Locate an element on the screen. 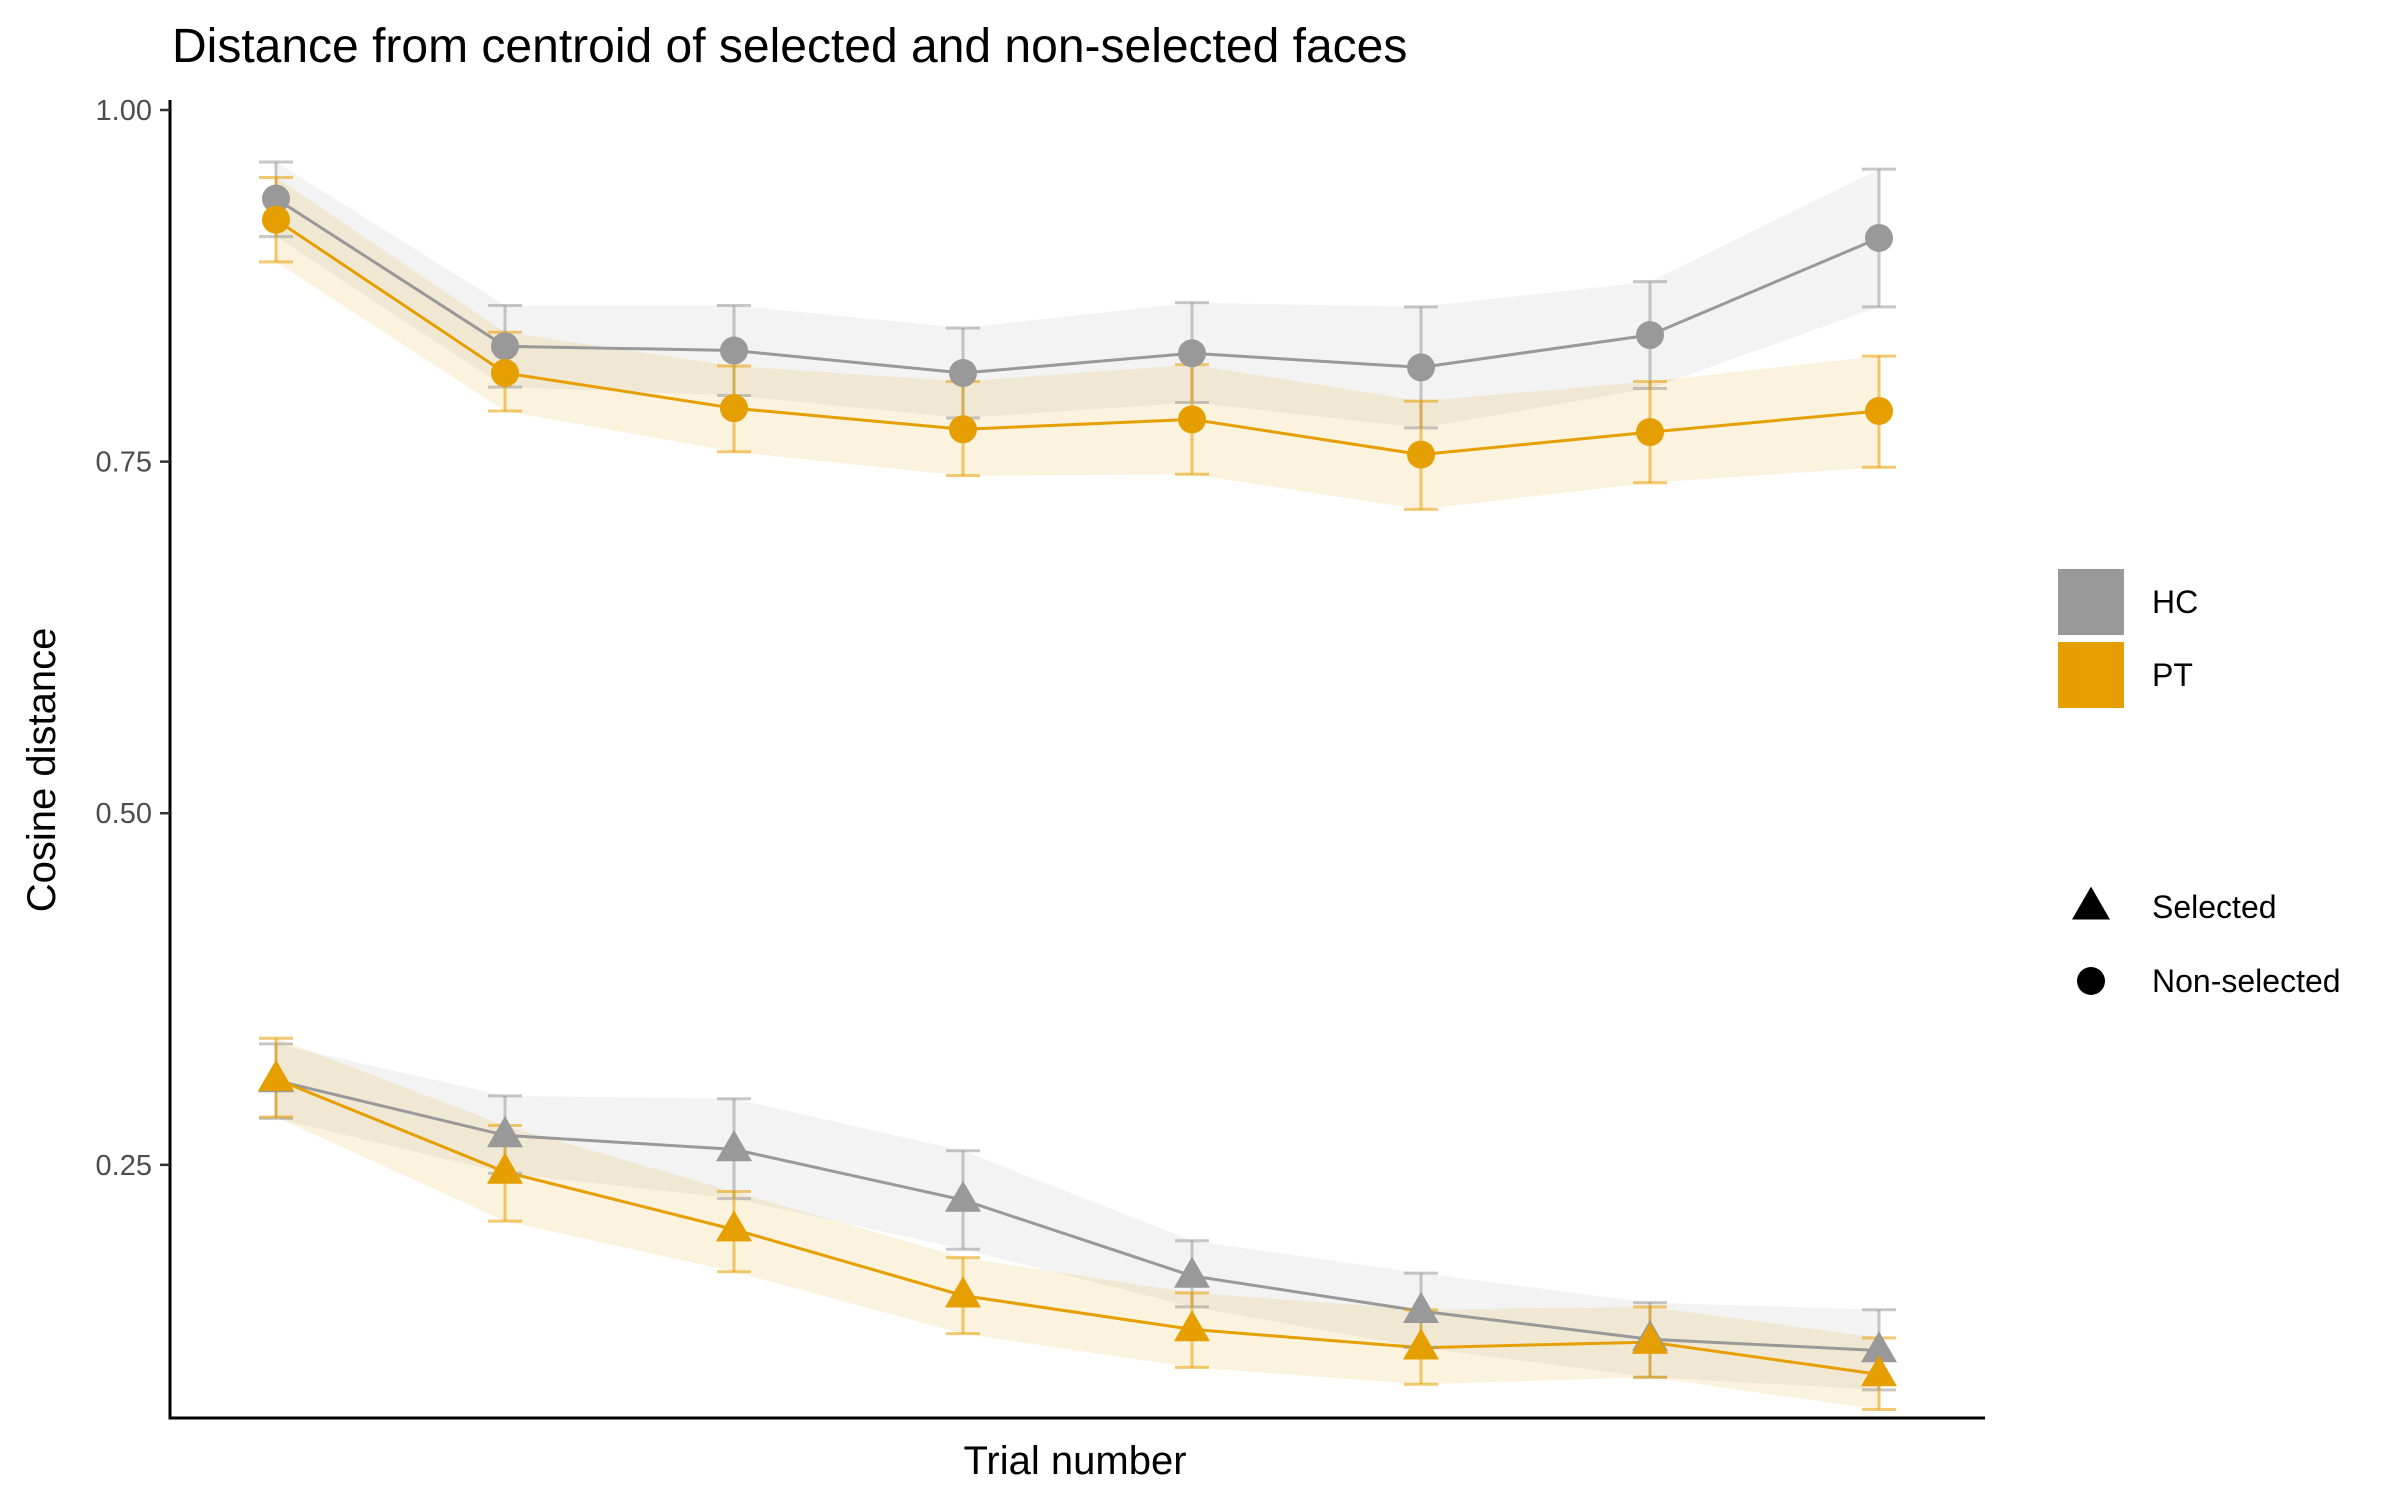 The width and height of the screenshot is (2400, 1505). legend-label-non-selected: Non-selected is located at coordinates (2246, 981).